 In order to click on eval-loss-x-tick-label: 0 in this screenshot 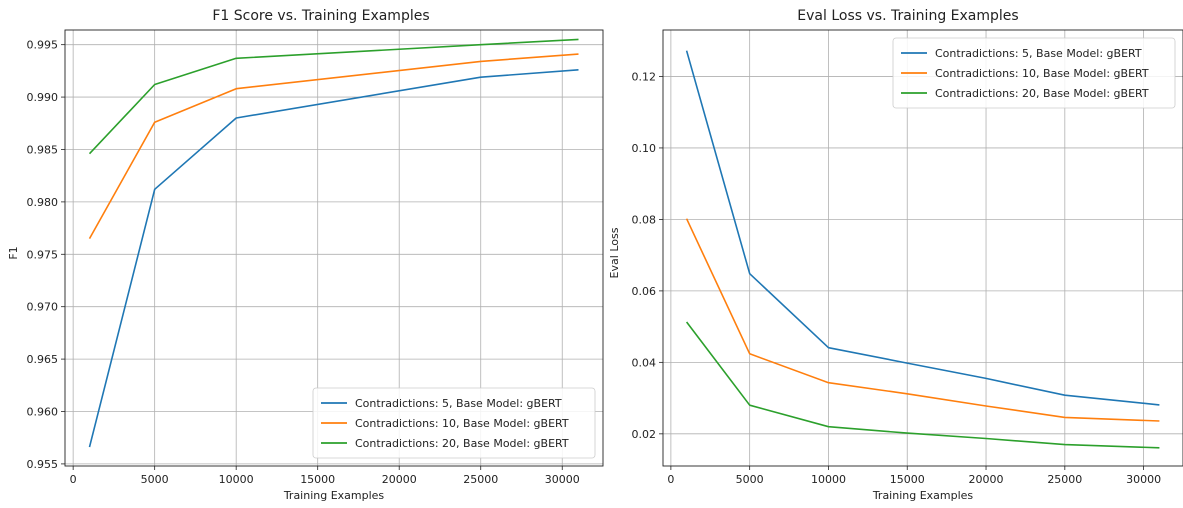, I will do `click(670, 479)`.